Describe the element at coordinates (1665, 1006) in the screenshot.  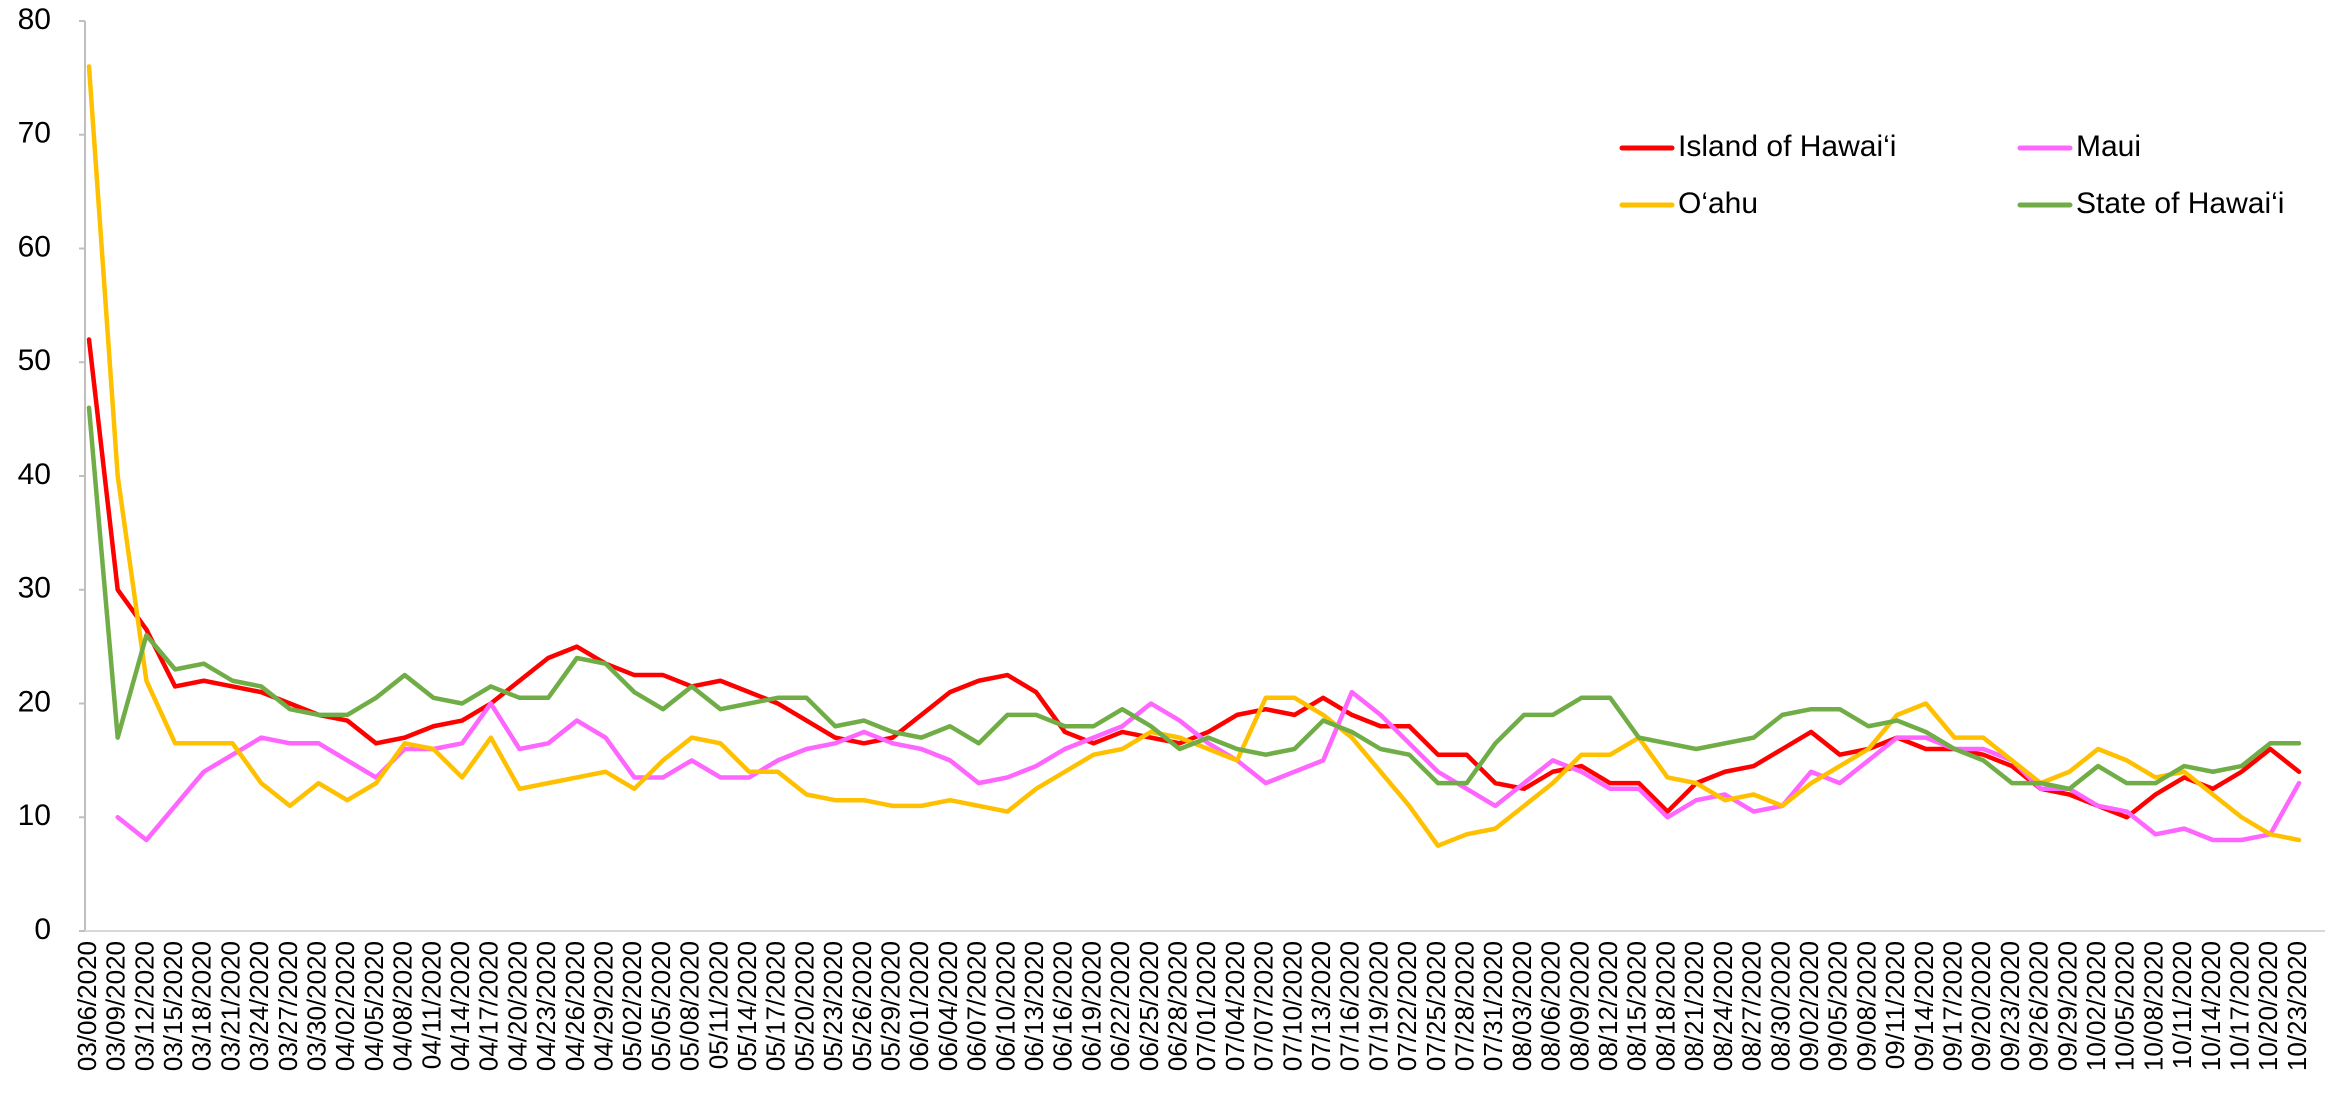
I see `x-tick-label: 08/18/2020` at that location.